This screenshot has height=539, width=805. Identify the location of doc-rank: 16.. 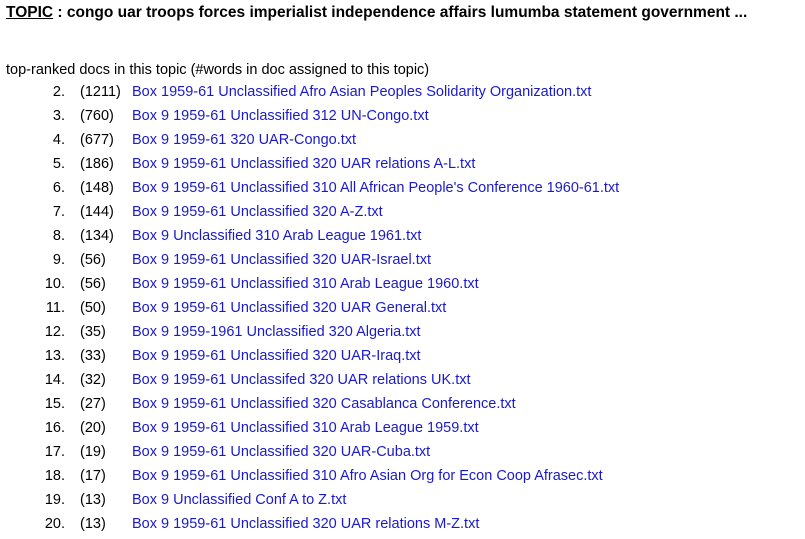
(54, 428).